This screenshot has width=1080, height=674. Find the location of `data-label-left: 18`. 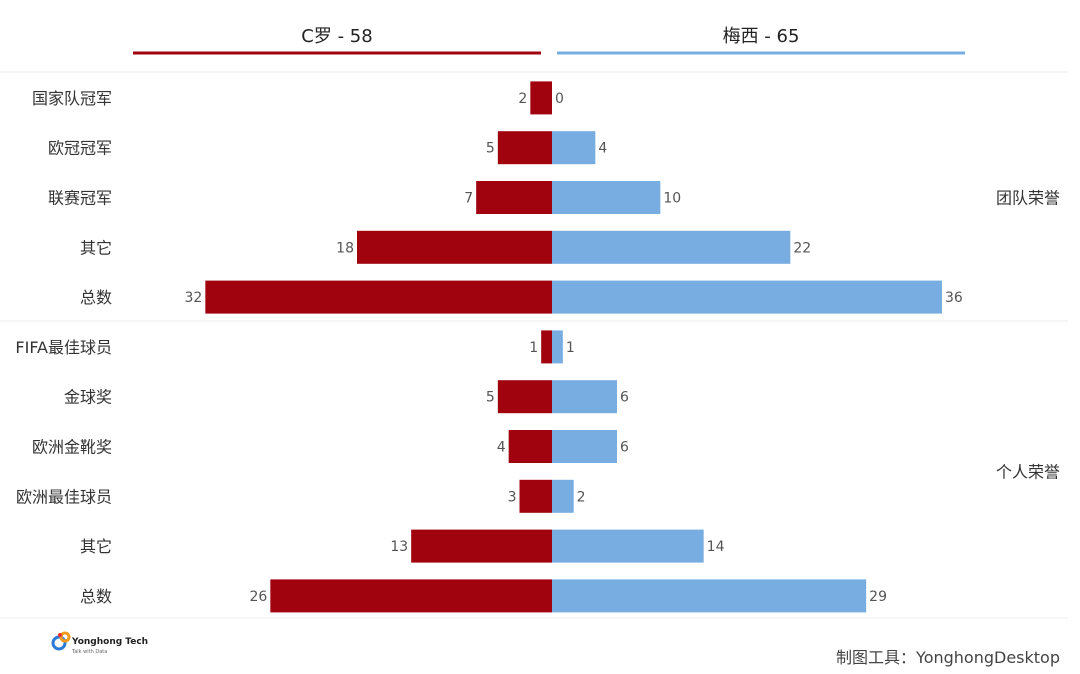

data-label-left: 18 is located at coordinates (345, 248).